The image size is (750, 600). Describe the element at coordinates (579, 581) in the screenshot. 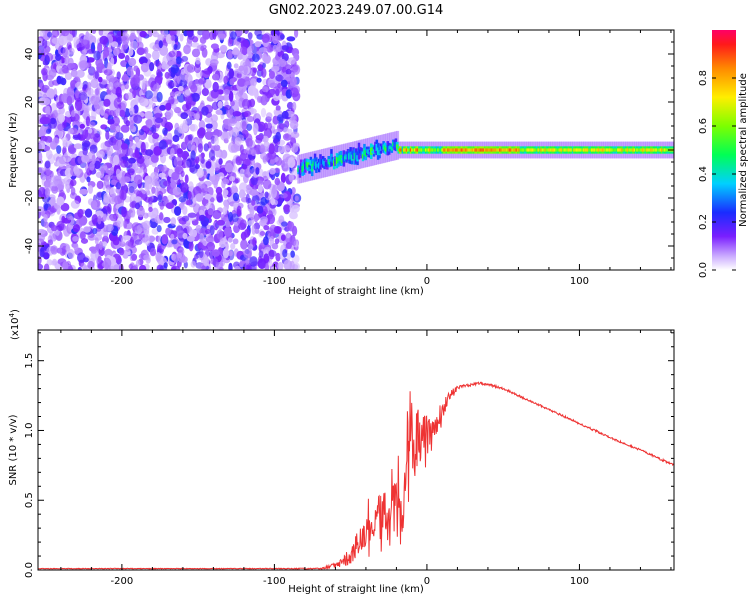

I see `x-tick-label: 100` at that location.